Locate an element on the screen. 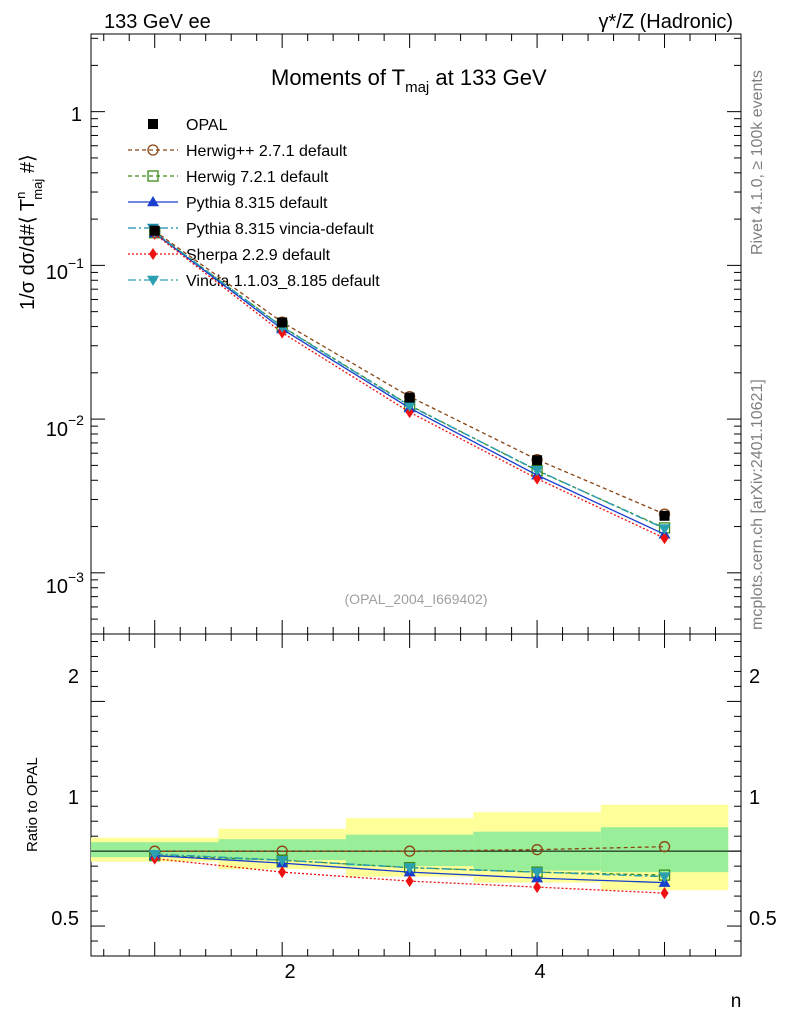 This screenshot has width=786, height=1024. legend-entry-series-3: Pythia 8.315 vincia-default is located at coordinates (251, 229).